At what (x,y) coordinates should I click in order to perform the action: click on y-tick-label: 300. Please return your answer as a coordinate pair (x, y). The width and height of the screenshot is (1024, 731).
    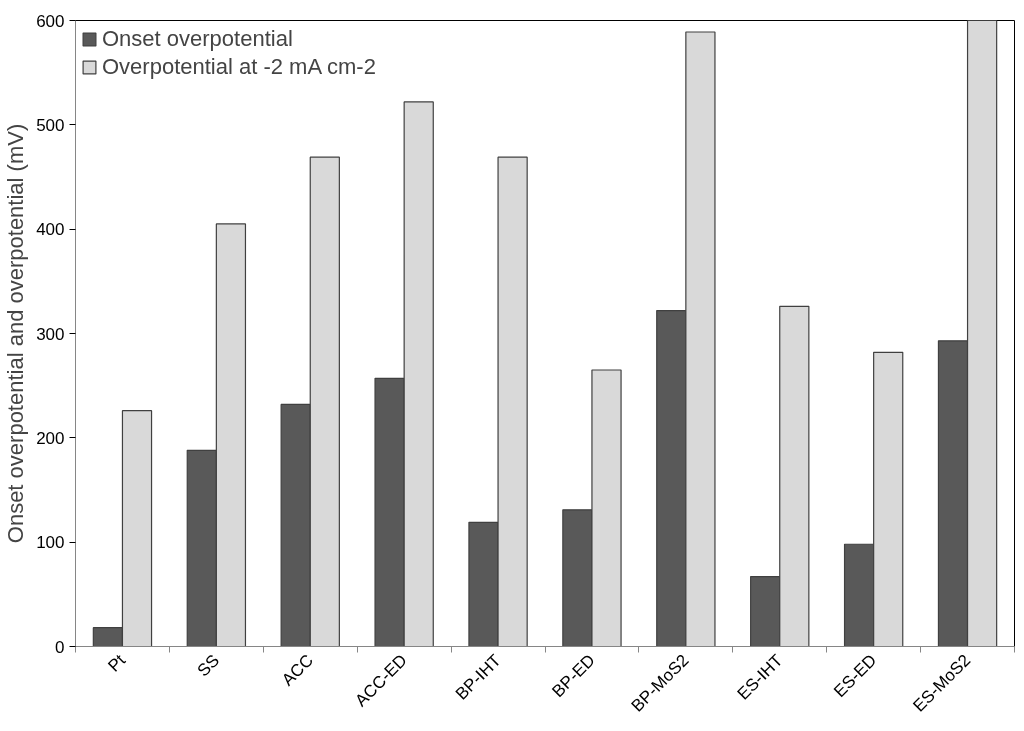
    Looking at the image, I should click on (50, 334).